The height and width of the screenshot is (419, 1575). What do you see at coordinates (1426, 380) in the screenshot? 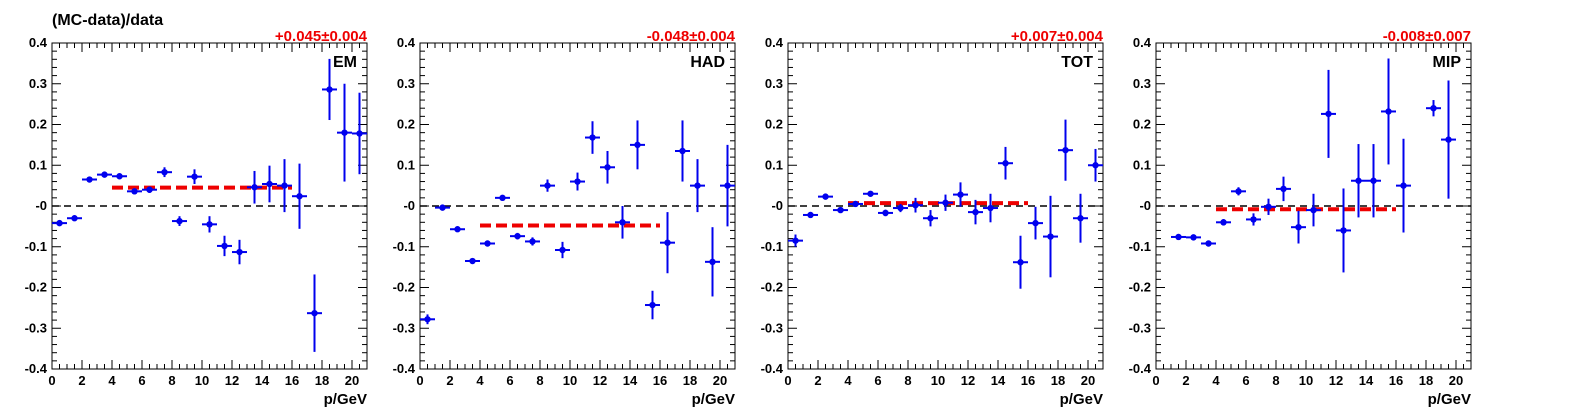
I see `x-tick-label: 18` at bounding box center [1426, 380].